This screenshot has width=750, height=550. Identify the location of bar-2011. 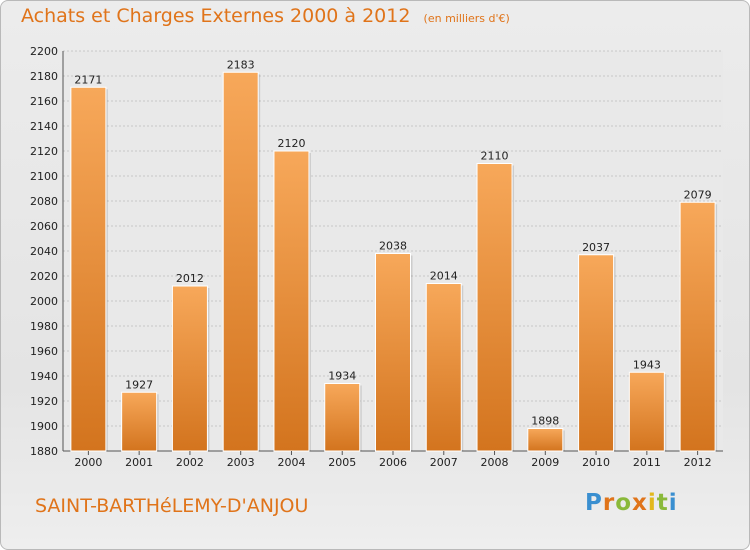
(646, 411).